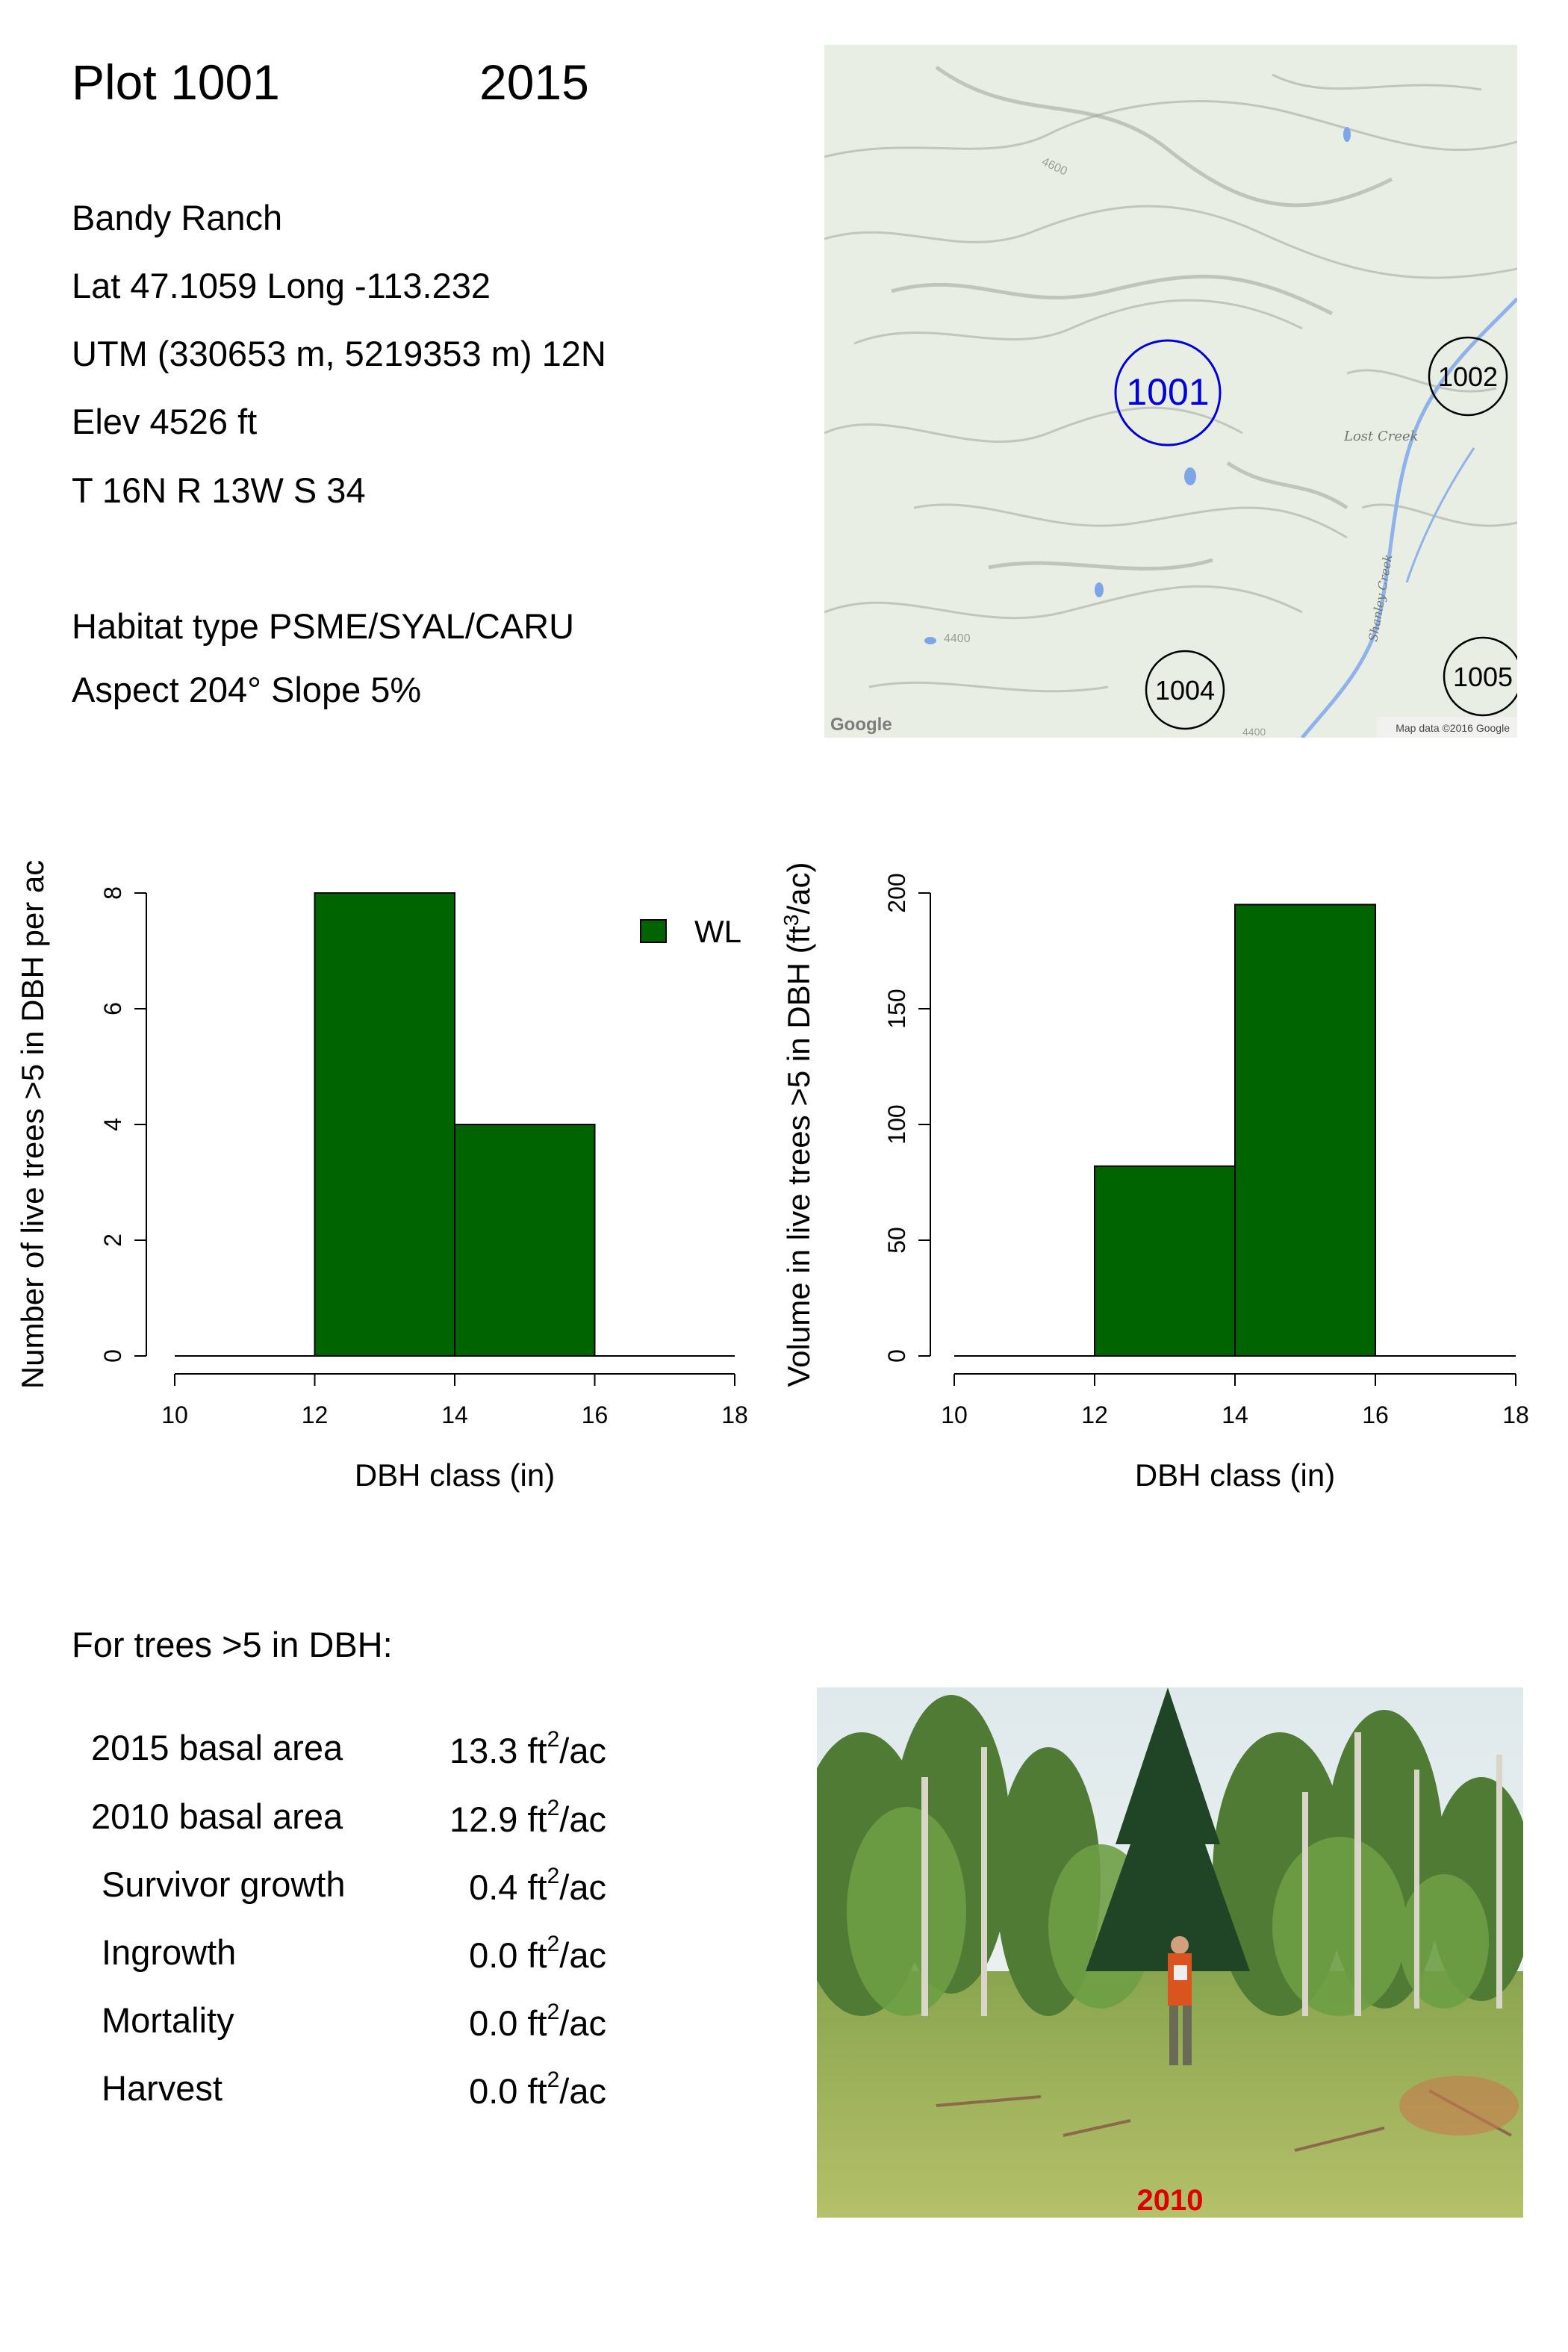 Image resolution: width=1568 pixels, height=2352 pixels. I want to click on y-axis-title: Volume in live trees >5 in DBH (ft3/ac), so click(799, 1124).